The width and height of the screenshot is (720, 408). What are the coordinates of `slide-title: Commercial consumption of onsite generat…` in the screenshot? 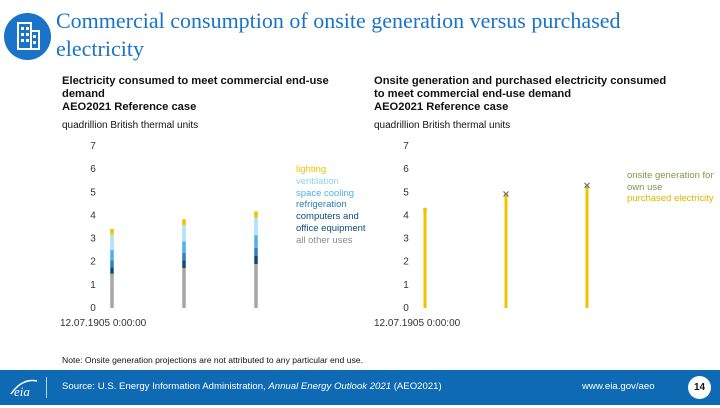 It's located at (338, 34).